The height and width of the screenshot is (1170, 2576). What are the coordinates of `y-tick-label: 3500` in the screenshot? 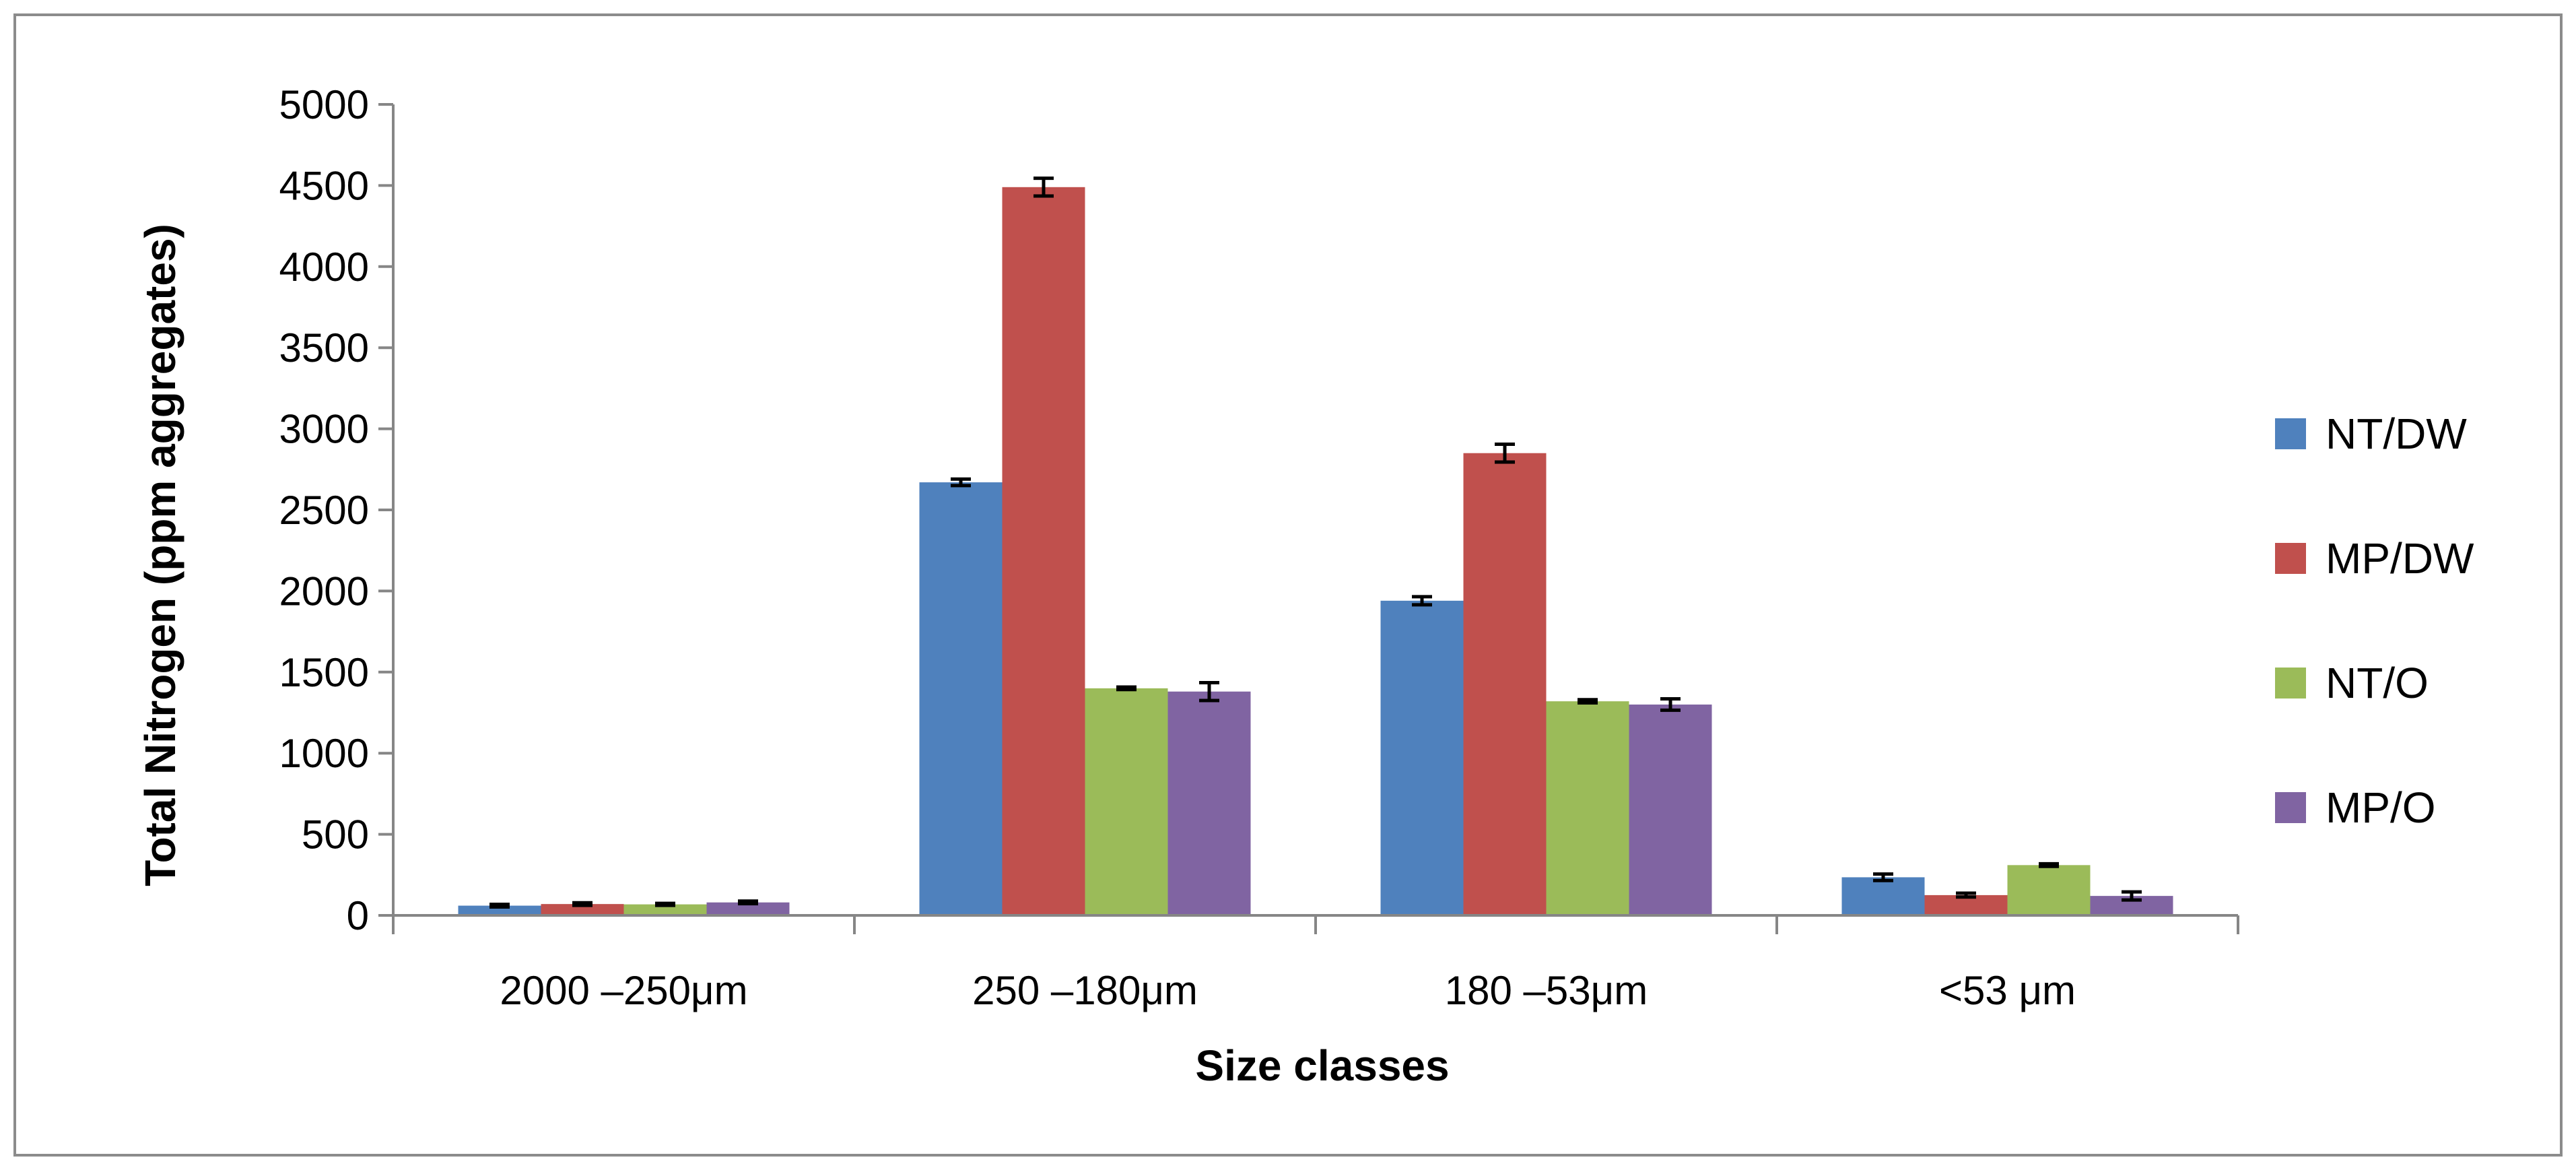 It's located at (324, 347).